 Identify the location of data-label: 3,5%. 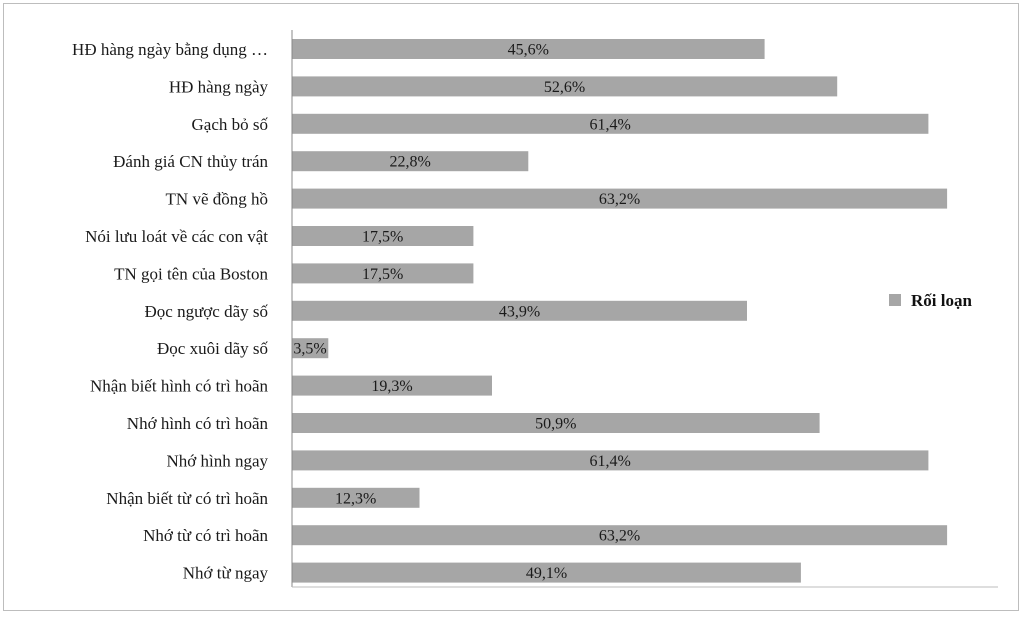
(309, 349).